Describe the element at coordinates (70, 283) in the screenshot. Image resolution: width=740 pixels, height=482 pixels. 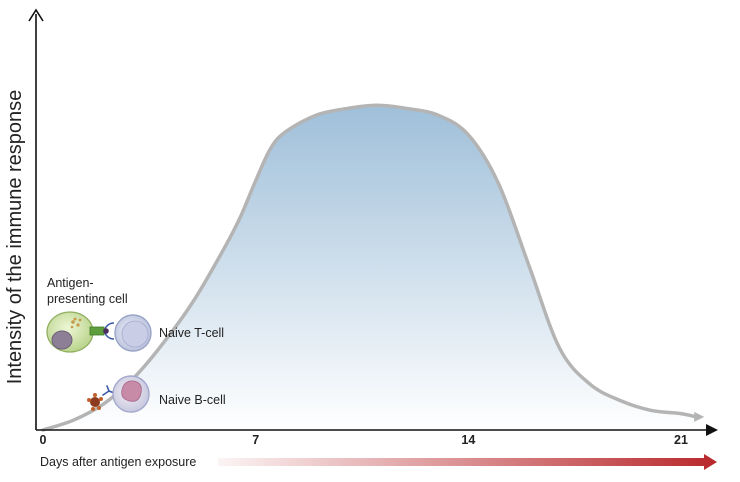
I see `apc-label-line1: Antigen-` at that location.